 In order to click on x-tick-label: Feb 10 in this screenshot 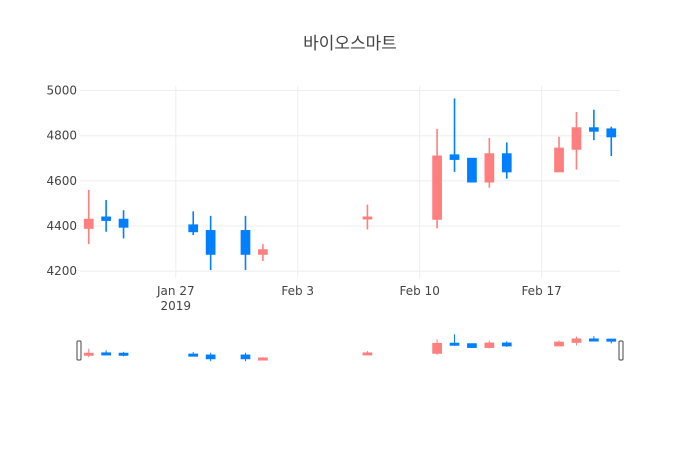, I will do `click(420, 291)`.